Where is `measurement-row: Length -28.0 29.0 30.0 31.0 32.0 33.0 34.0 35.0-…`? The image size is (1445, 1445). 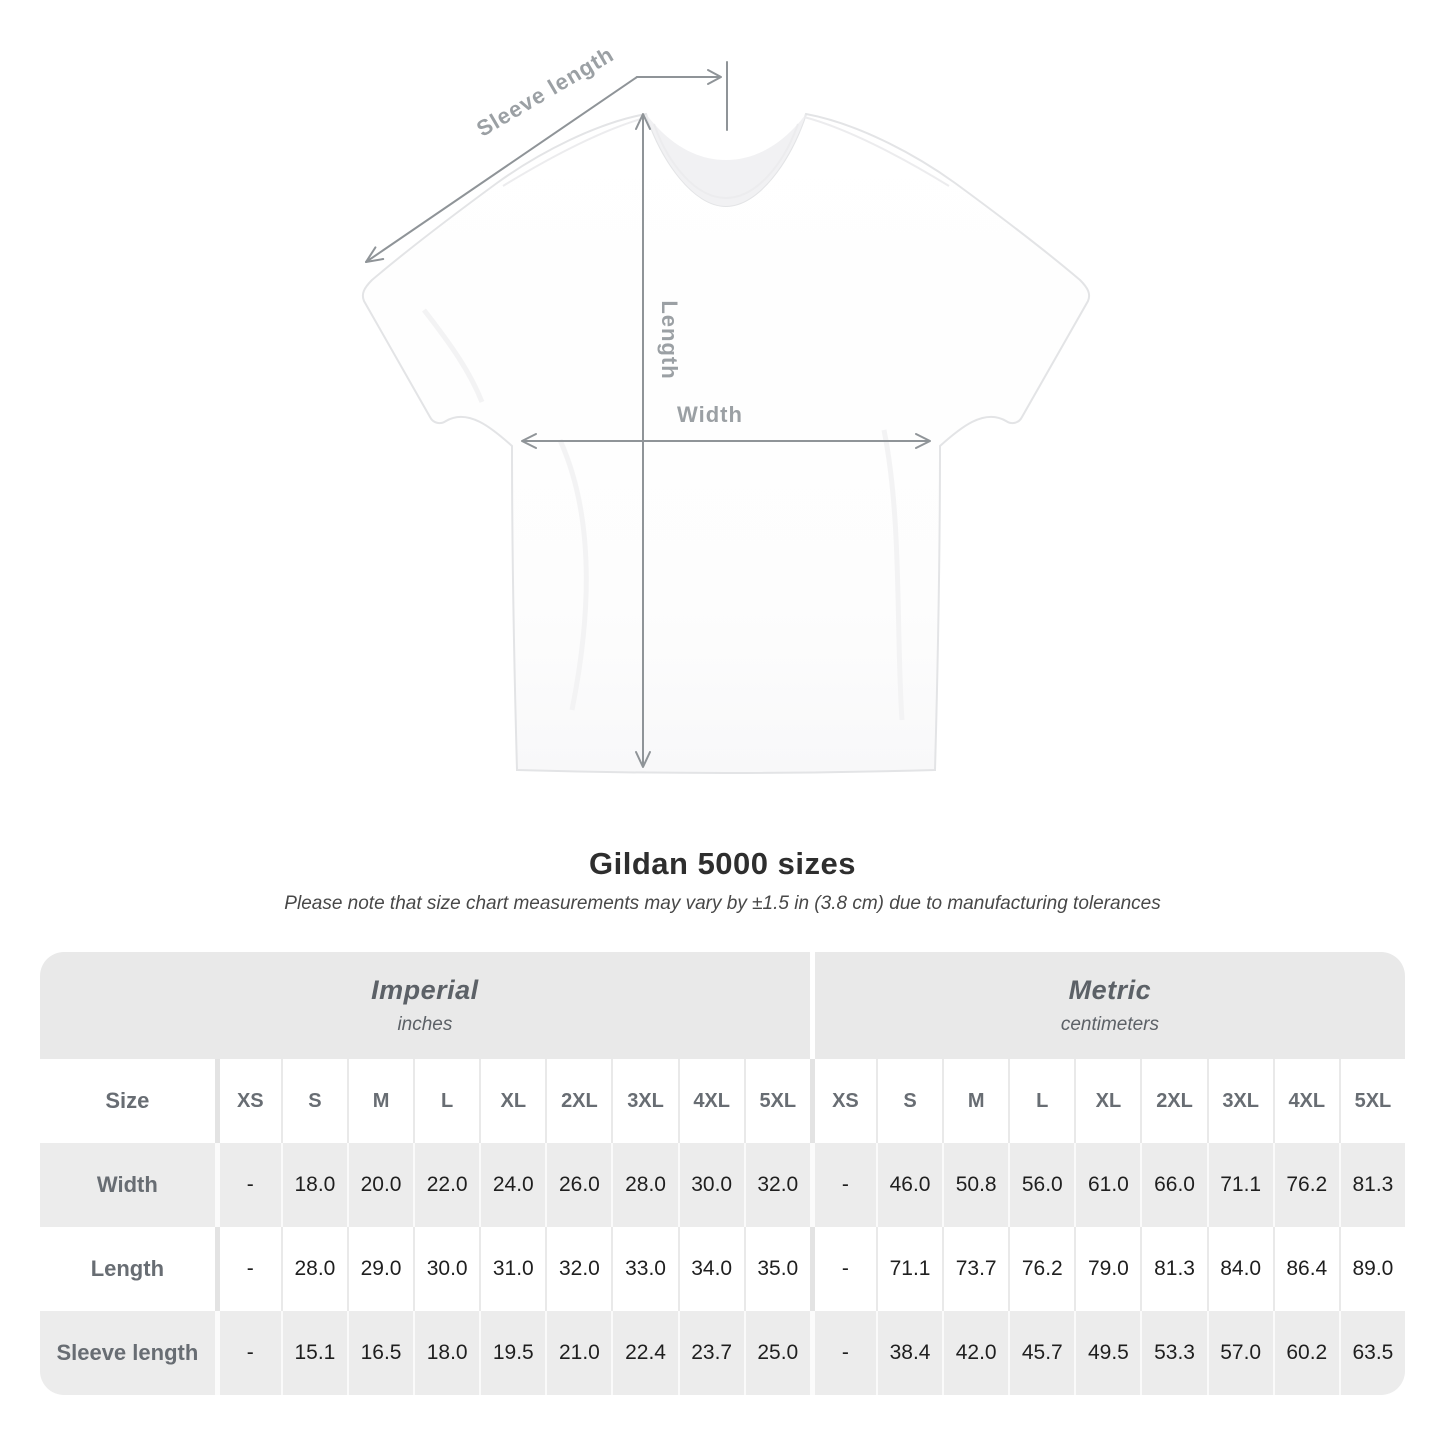 measurement-row: Length -28.0 29.0 30.0 31.0 32.0 33.0 34.0 35.0-… is located at coordinates (722, 1269).